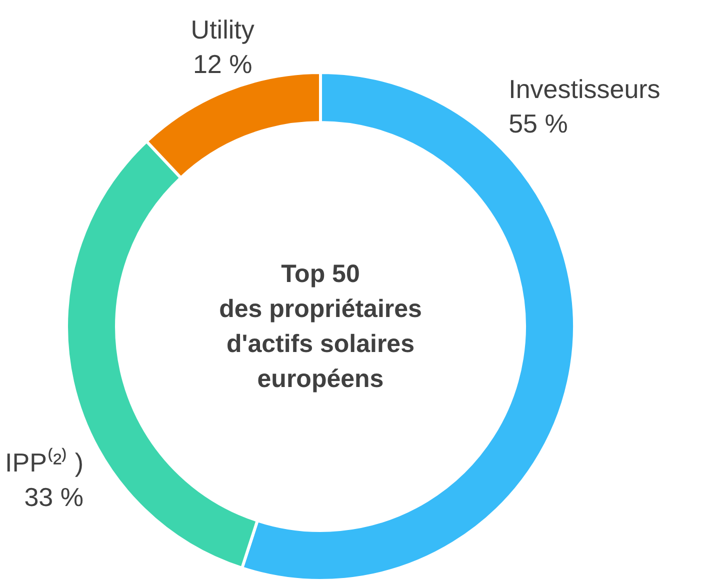  What do you see at coordinates (222, 64) in the screenshot?
I see `data-label: 12 %` at bounding box center [222, 64].